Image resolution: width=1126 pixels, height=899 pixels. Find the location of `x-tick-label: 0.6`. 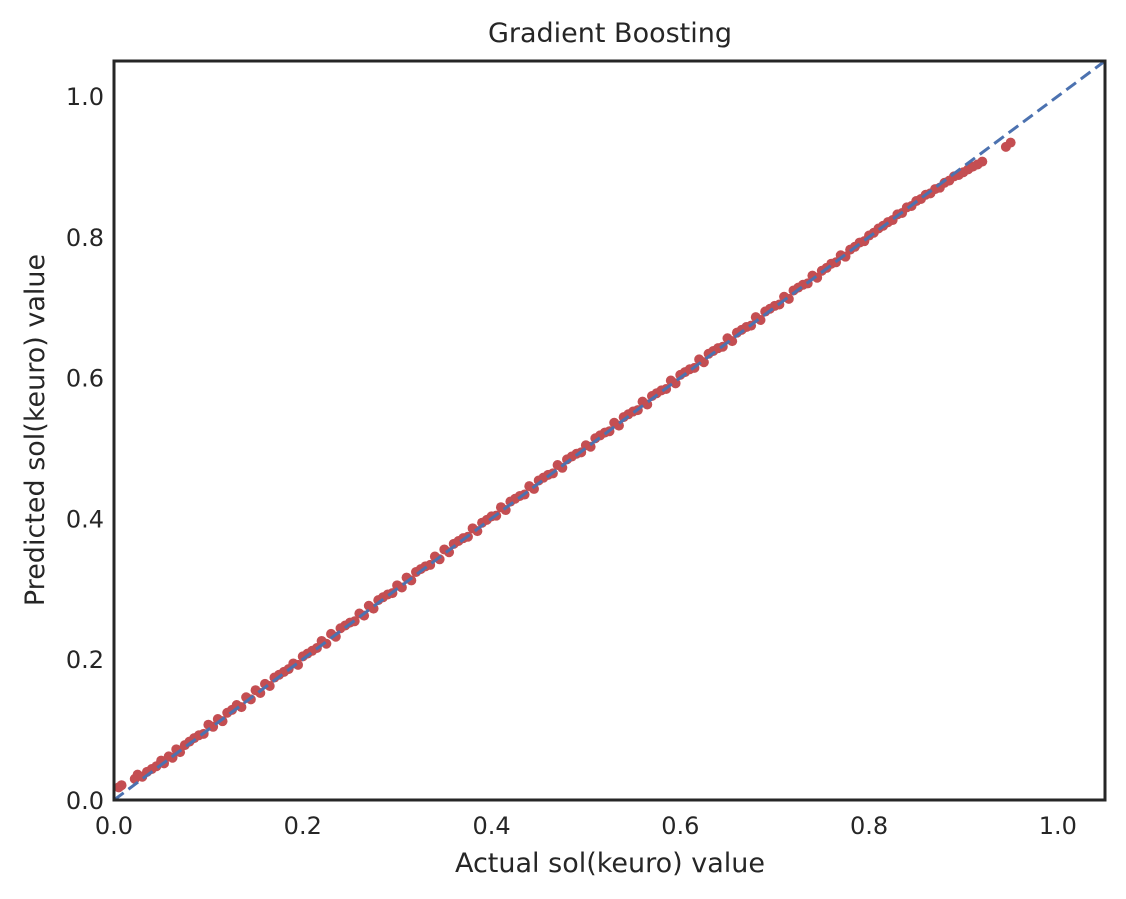

x-tick-label: 0.6 is located at coordinates (680, 826).